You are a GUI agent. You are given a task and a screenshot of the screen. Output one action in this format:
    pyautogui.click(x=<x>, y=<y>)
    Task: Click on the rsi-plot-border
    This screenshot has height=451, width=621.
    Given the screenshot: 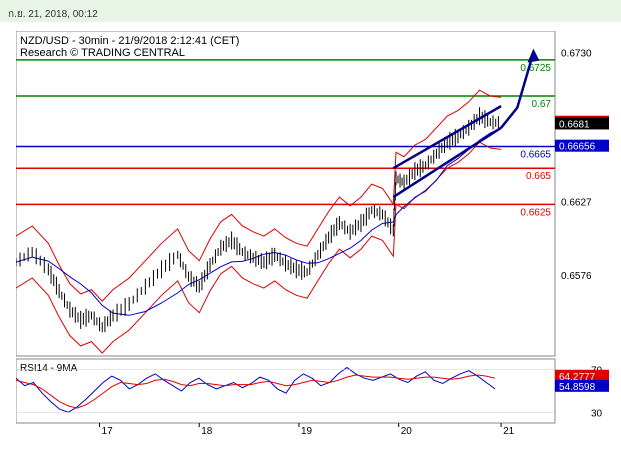 What is the action you would take?
    pyautogui.click(x=285, y=391)
    